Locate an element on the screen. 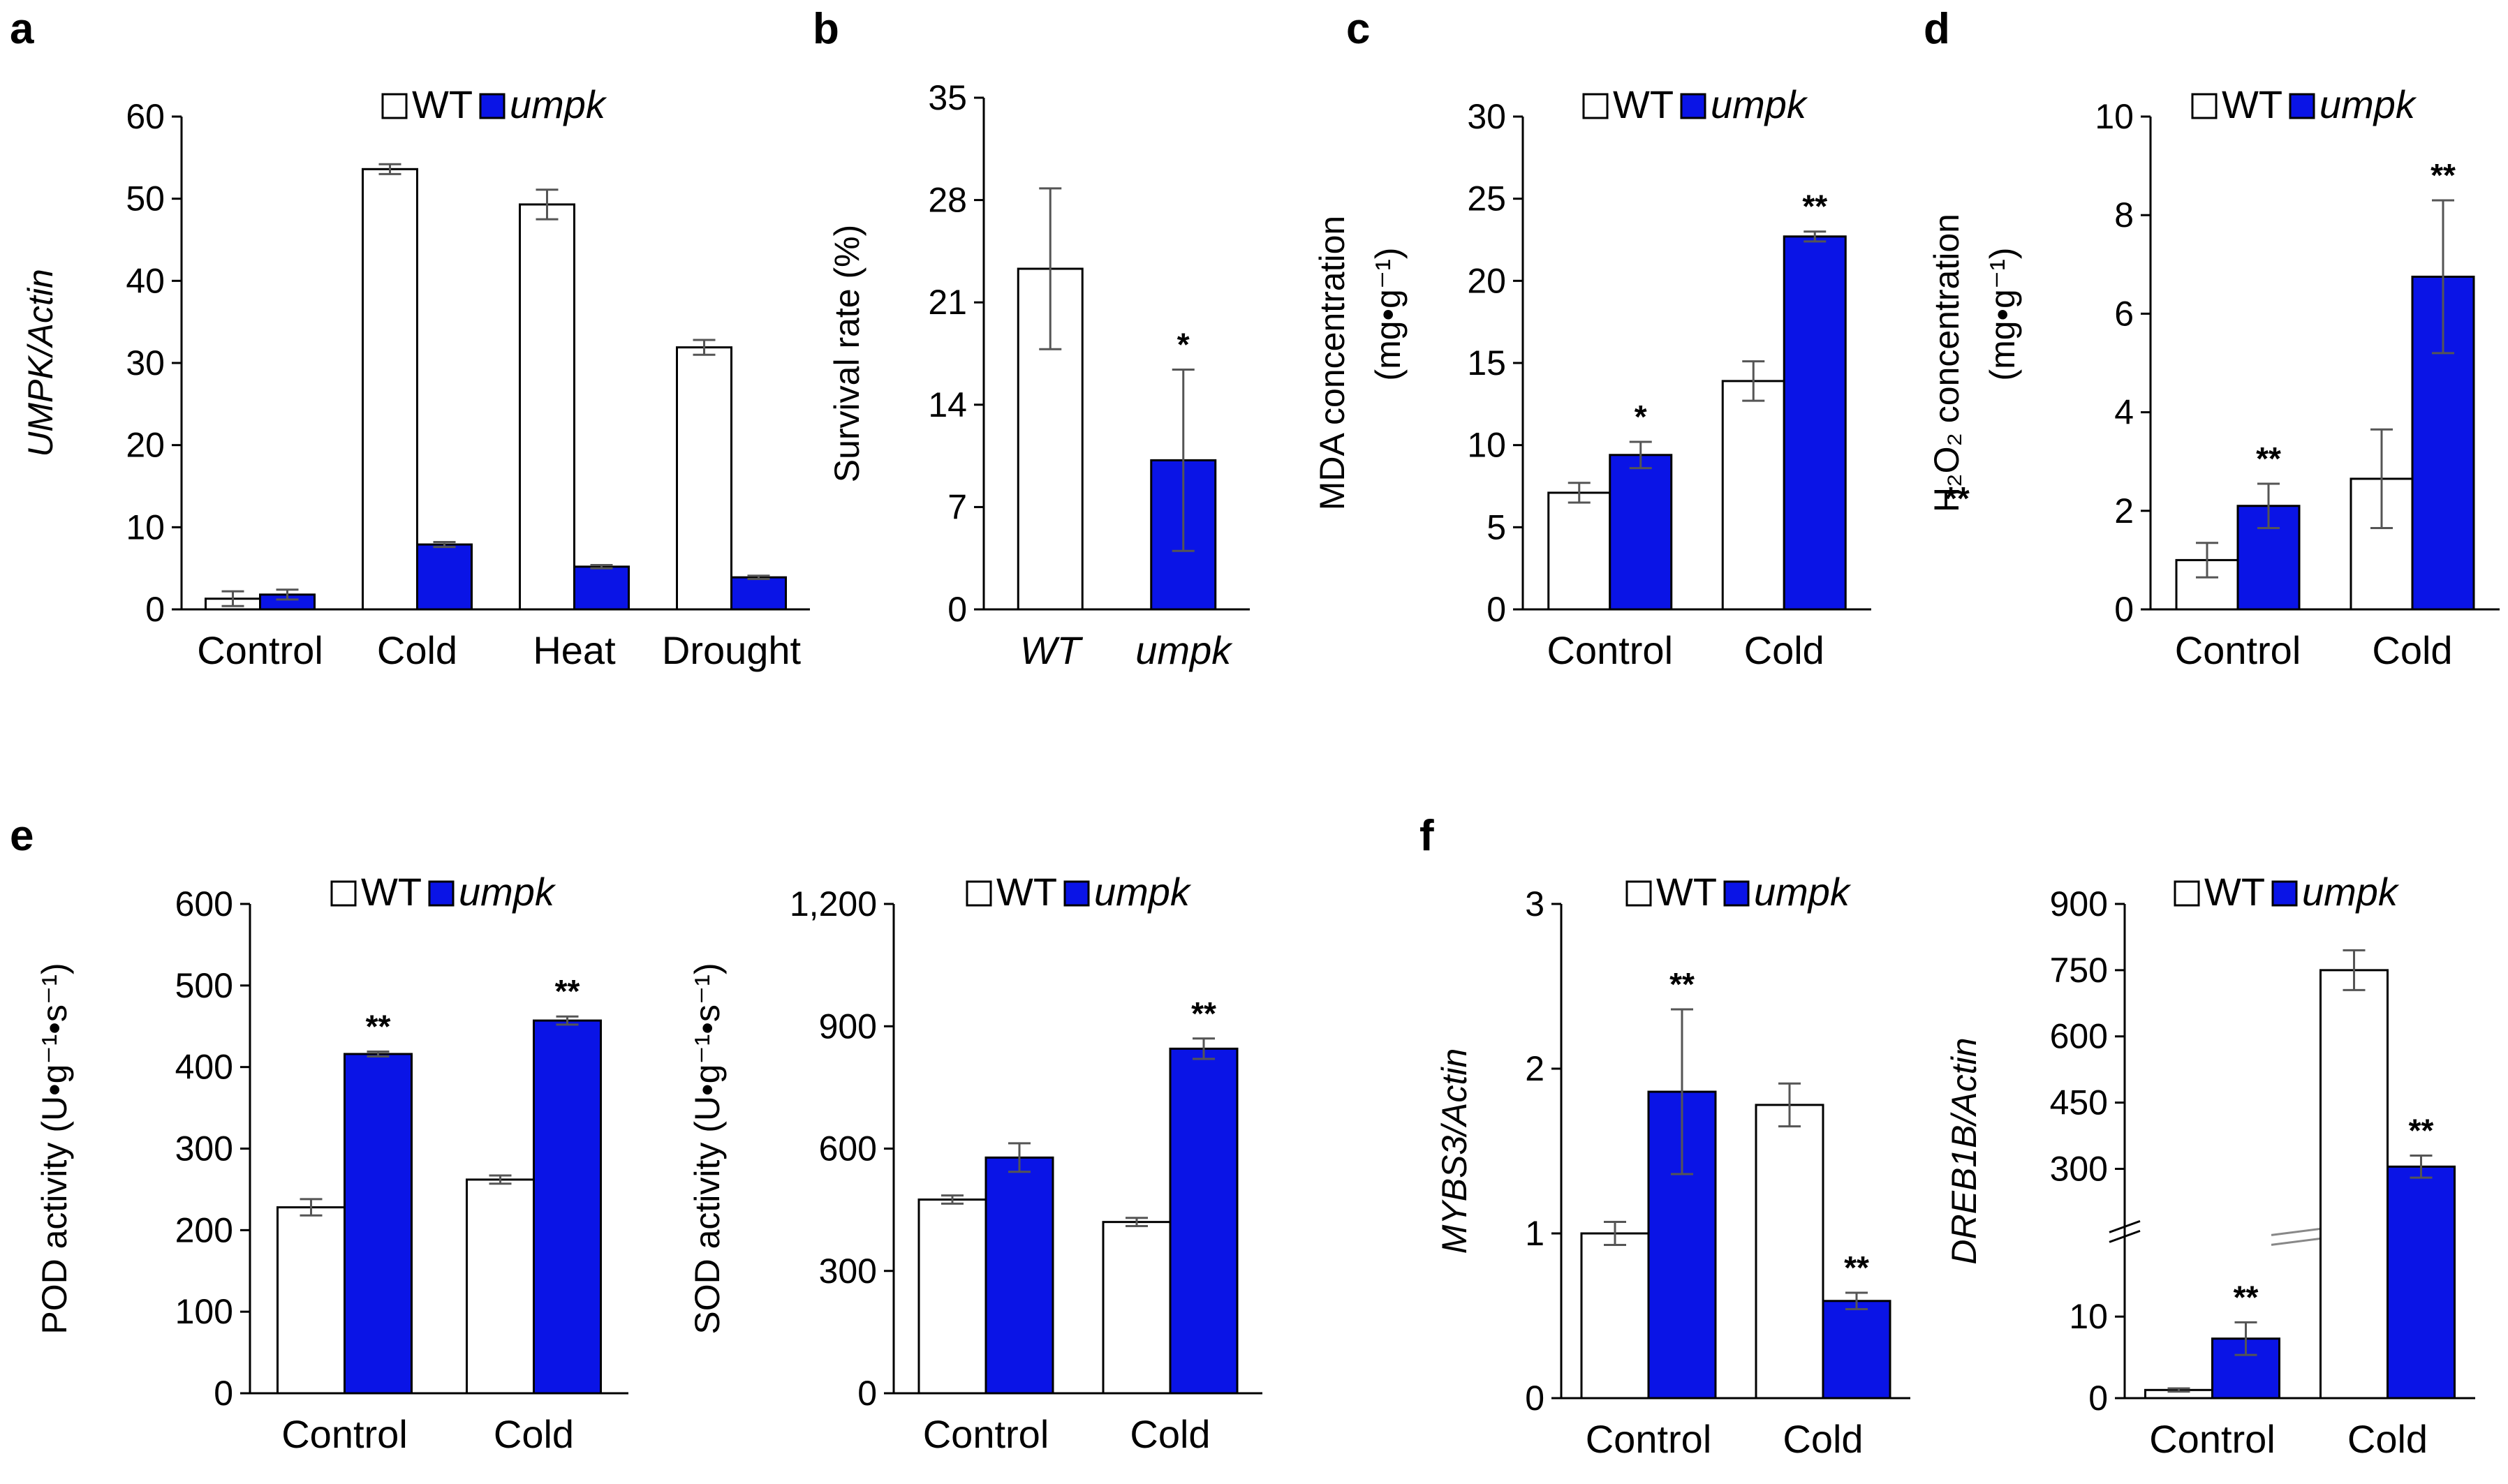  y-tick-label: 28 is located at coordinates (947, 200).